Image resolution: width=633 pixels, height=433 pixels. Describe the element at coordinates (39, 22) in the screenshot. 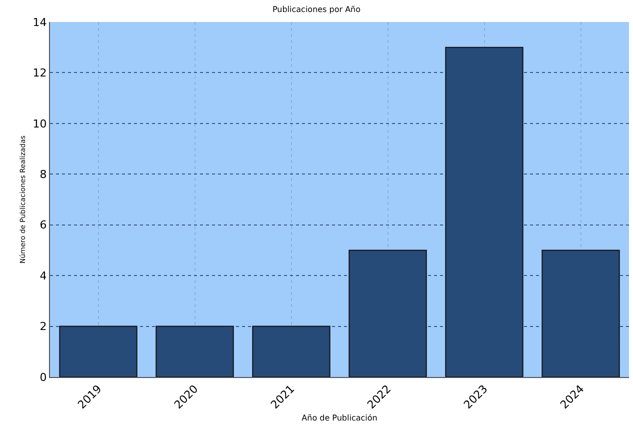

I see `y-tick-label: 14` at that location.